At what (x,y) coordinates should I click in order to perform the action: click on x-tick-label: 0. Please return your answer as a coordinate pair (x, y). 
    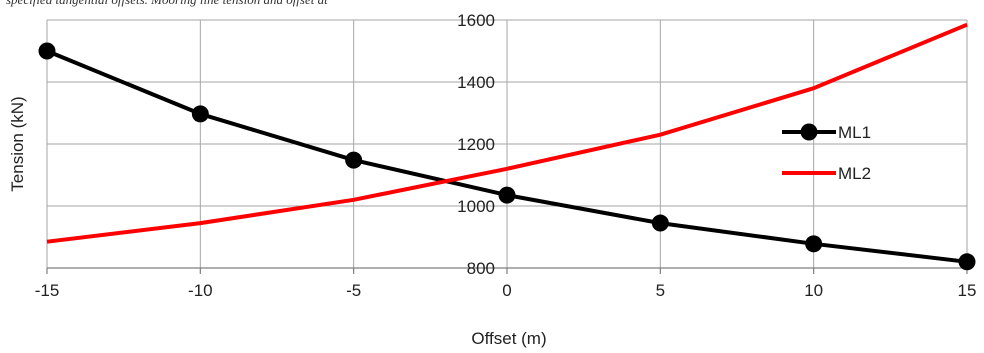
    Looking at the image, I should click on (506, 290).